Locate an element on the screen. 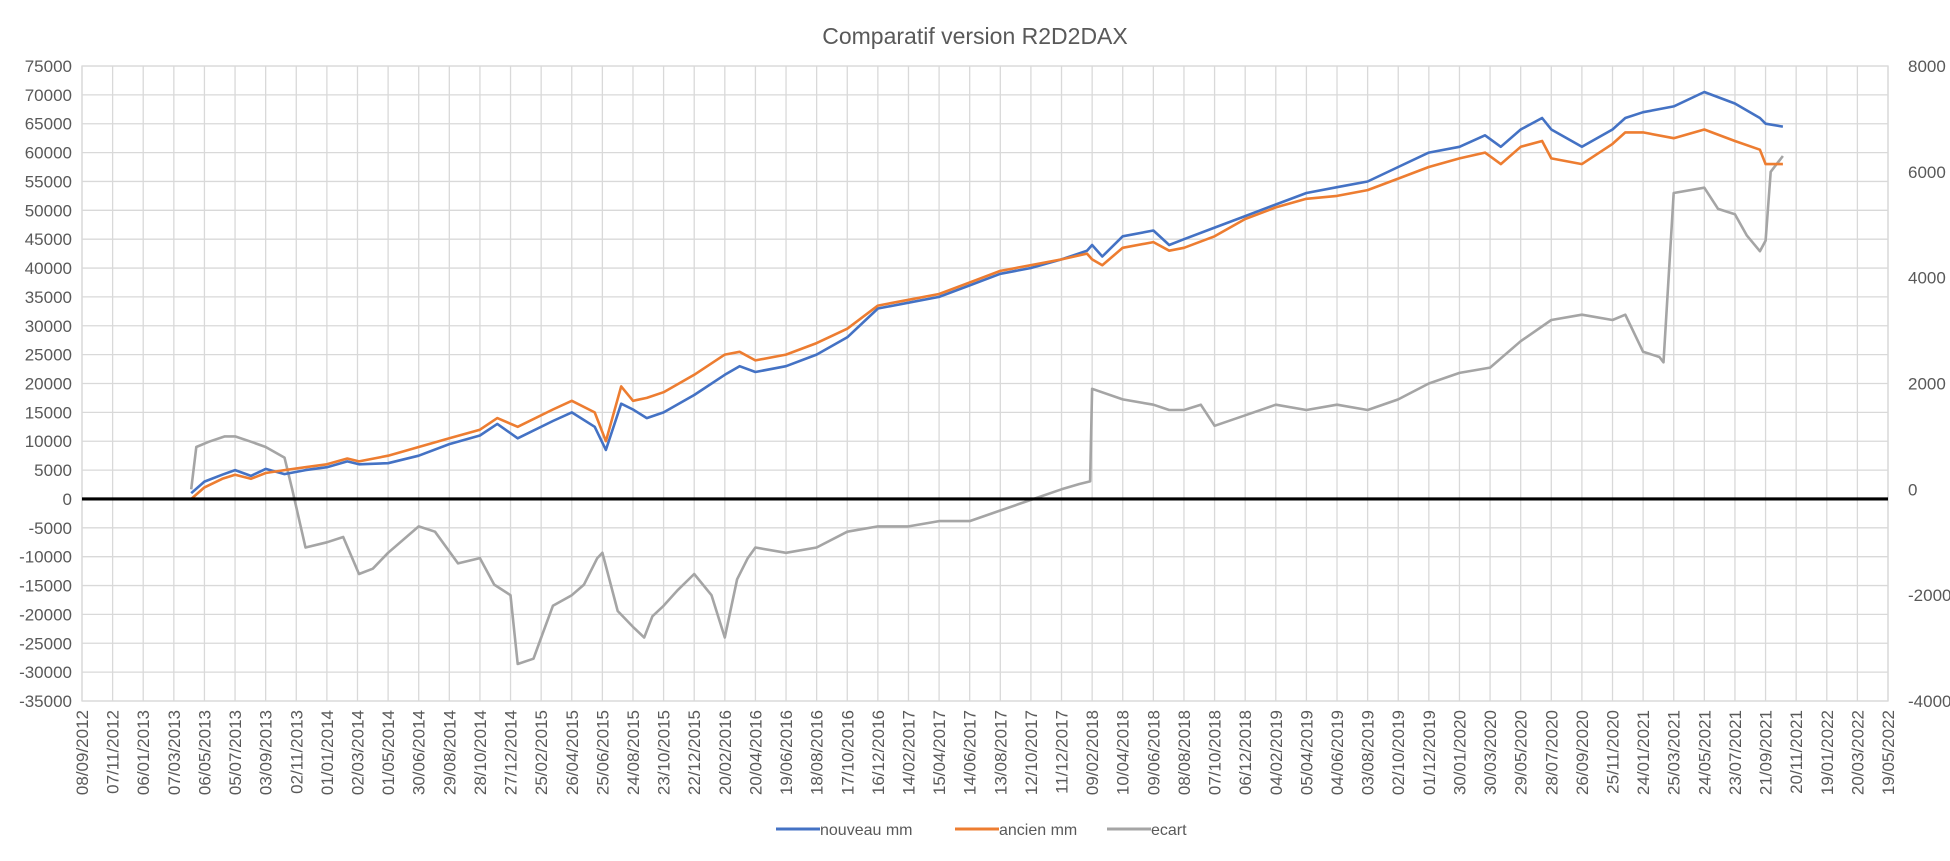  x-tick-label: 20/03/2022 is located at coordinates (1857, 752).